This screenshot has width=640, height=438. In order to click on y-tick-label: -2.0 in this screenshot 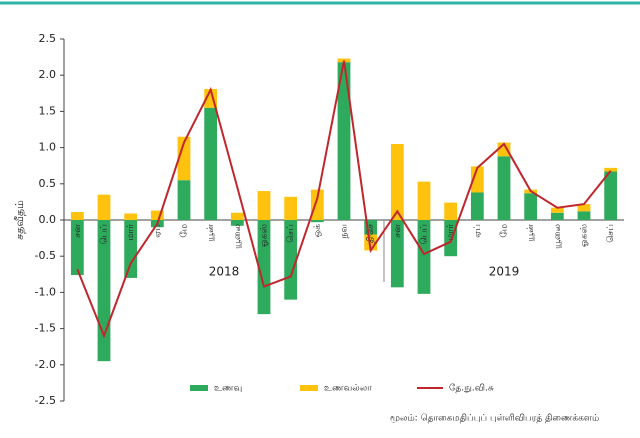, I will do `click(45, 364)`.